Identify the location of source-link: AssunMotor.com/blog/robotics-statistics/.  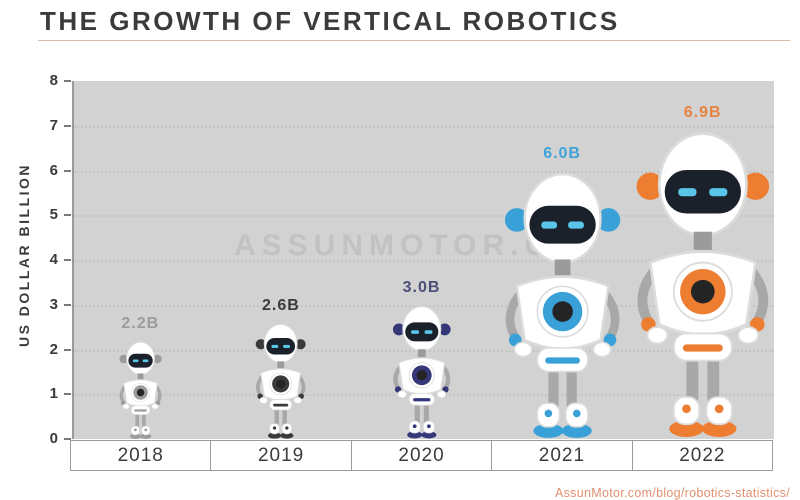
(672, 493).